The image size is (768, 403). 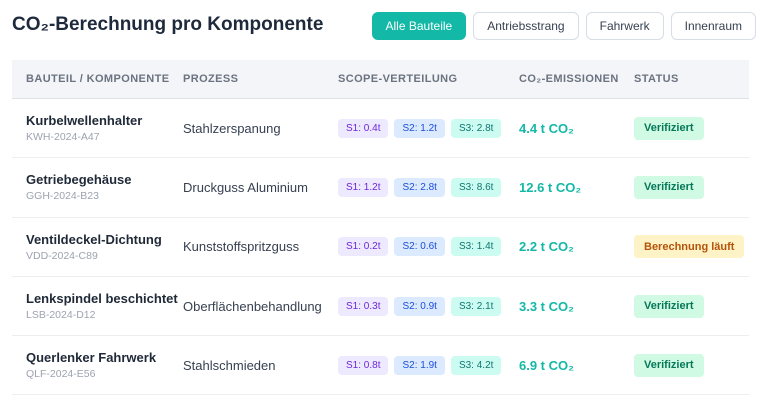 I want to click on scope-distribution: S1: 0.4t S2: 1.2t S3: 2.8t, so click(x=420, y=128).